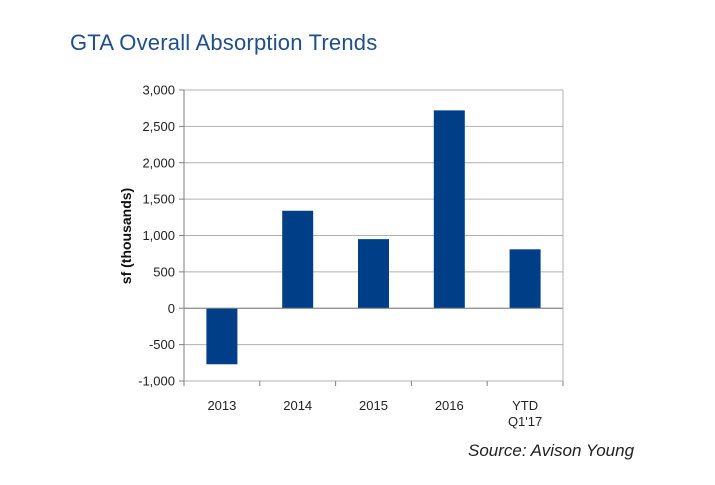 Image resolution: width=715 pixels, height=485 pixels. Describe the element at coordinates (224, 42) in the screenshot. I see `chart-title: GTA Overall Absorption Trends` at that location.